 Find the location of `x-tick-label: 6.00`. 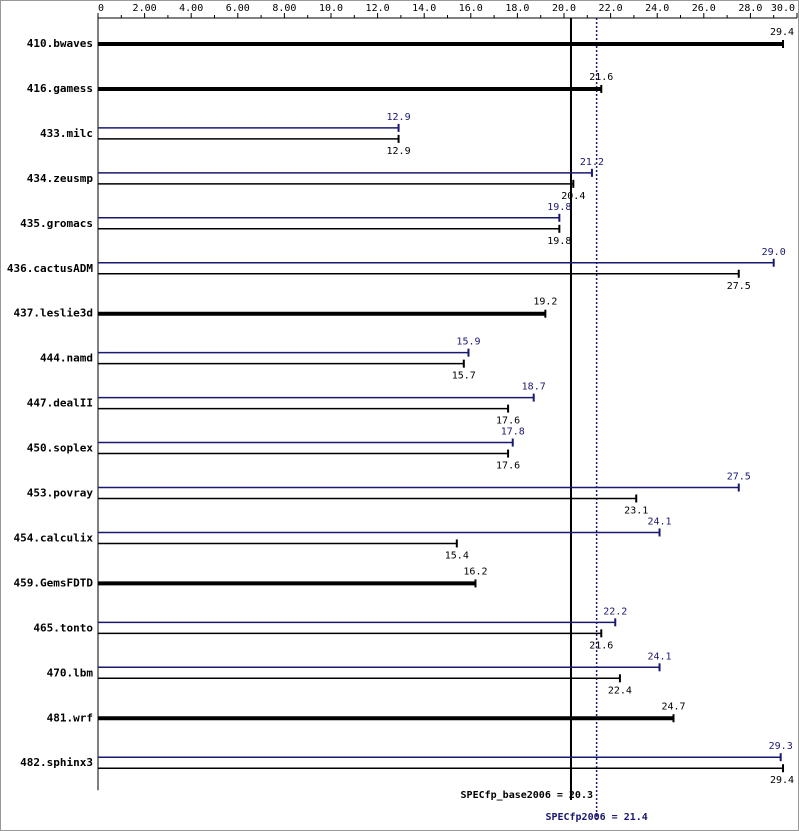

x-tick-label: 6.00 is located at coordinates (238, 8).